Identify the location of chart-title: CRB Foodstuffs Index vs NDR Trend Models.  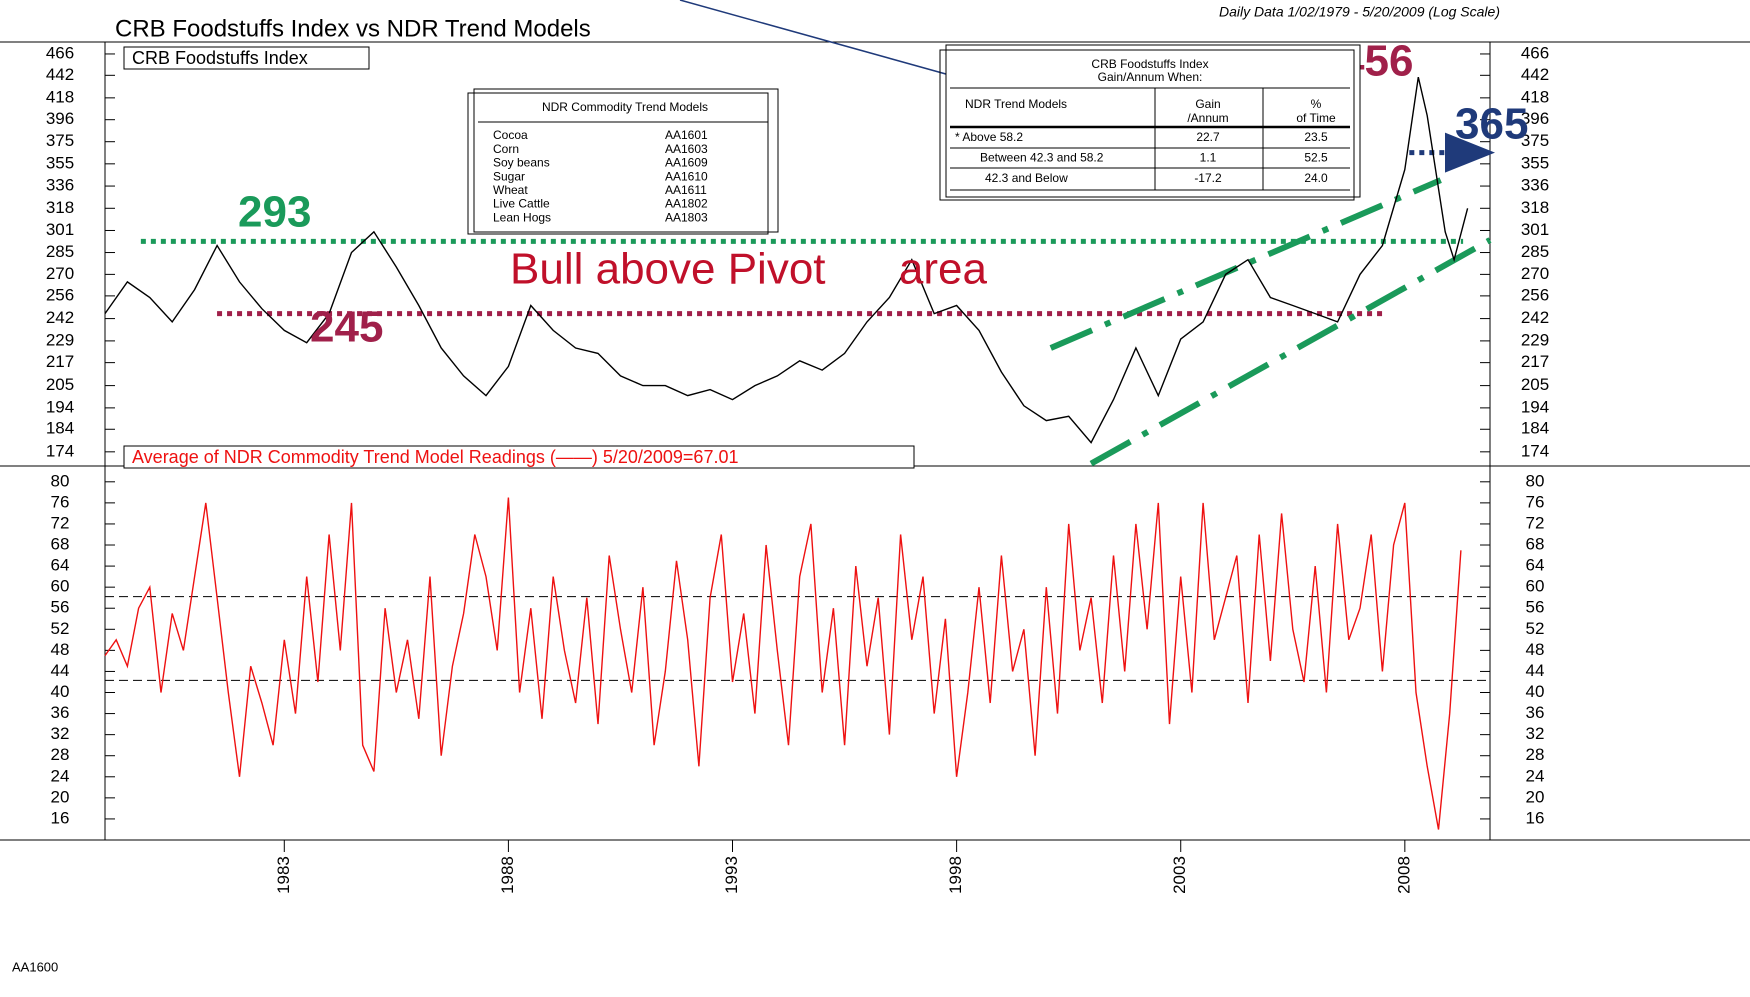
(353, 28).